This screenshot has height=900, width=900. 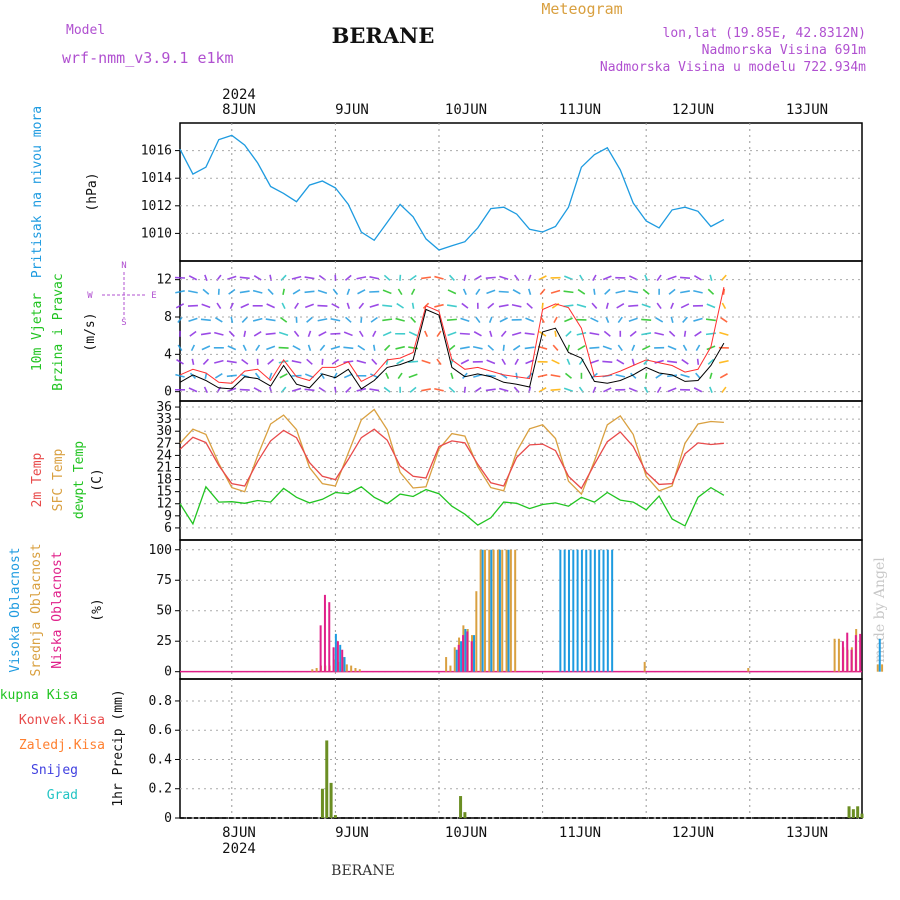 What do you see at coordinates (239, 110) in the screenshot?
I see `top-date-label: 8JUN` at bounding box center [239, 110].